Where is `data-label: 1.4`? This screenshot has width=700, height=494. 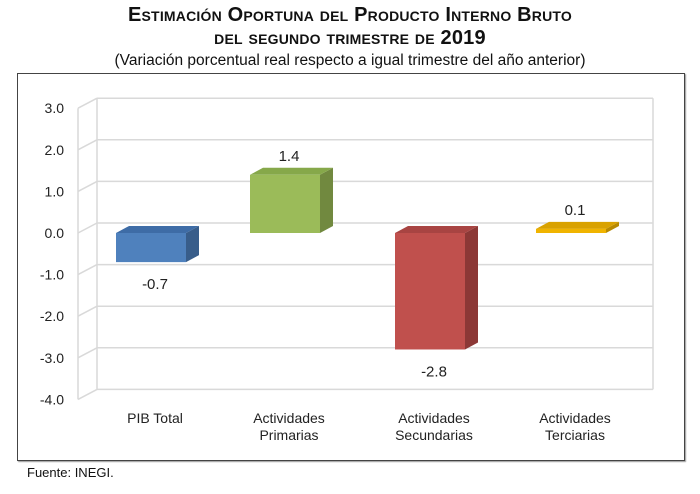 data-label: 1.4 is located at coordinates (289, 156).